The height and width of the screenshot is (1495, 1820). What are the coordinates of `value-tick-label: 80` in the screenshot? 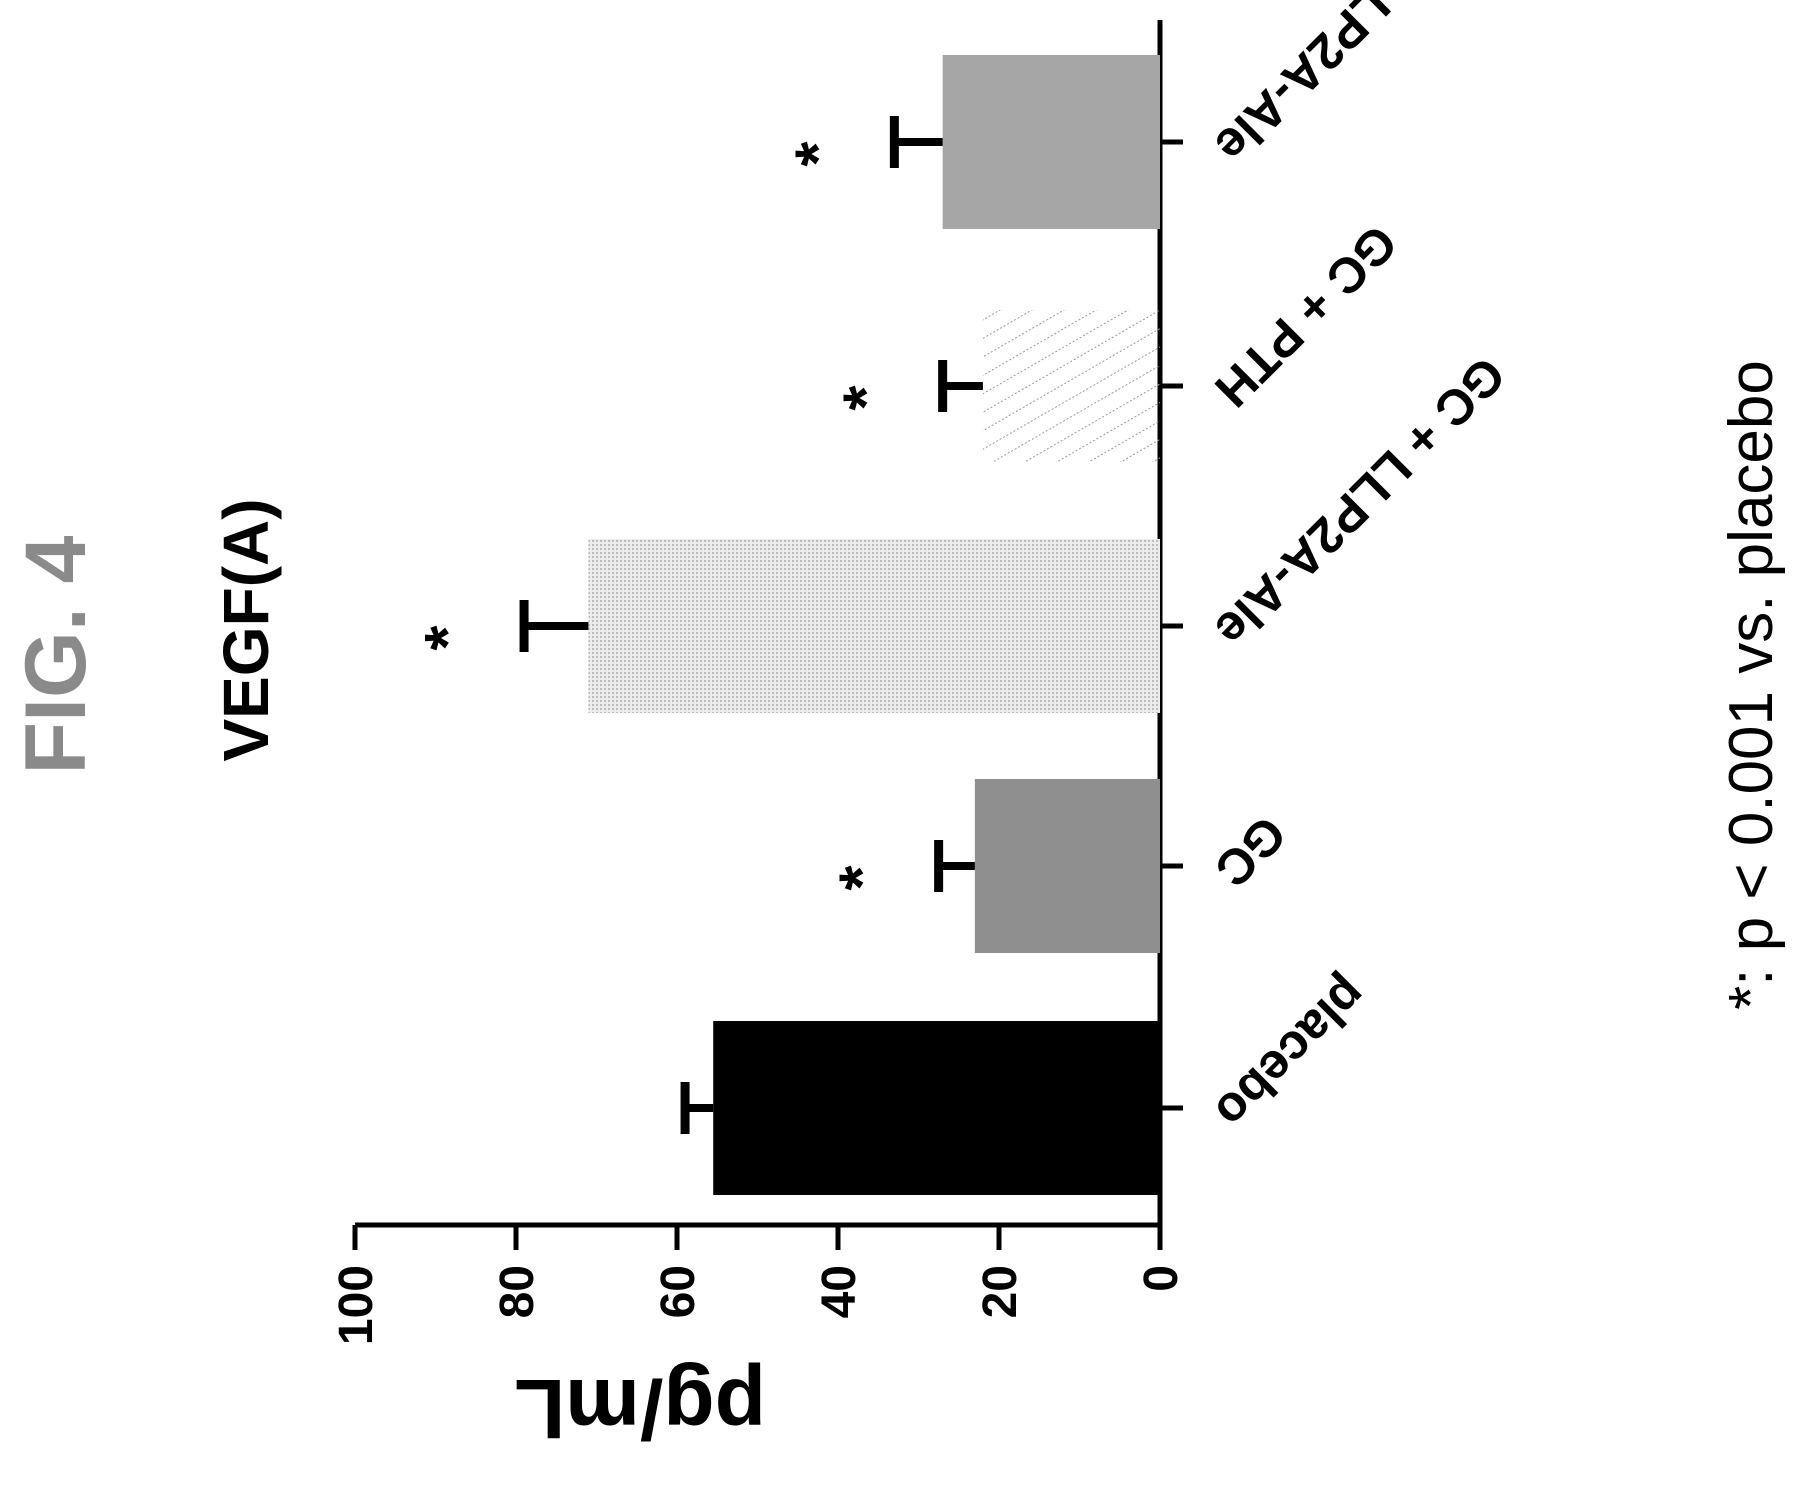 It's located at (517, 1291).